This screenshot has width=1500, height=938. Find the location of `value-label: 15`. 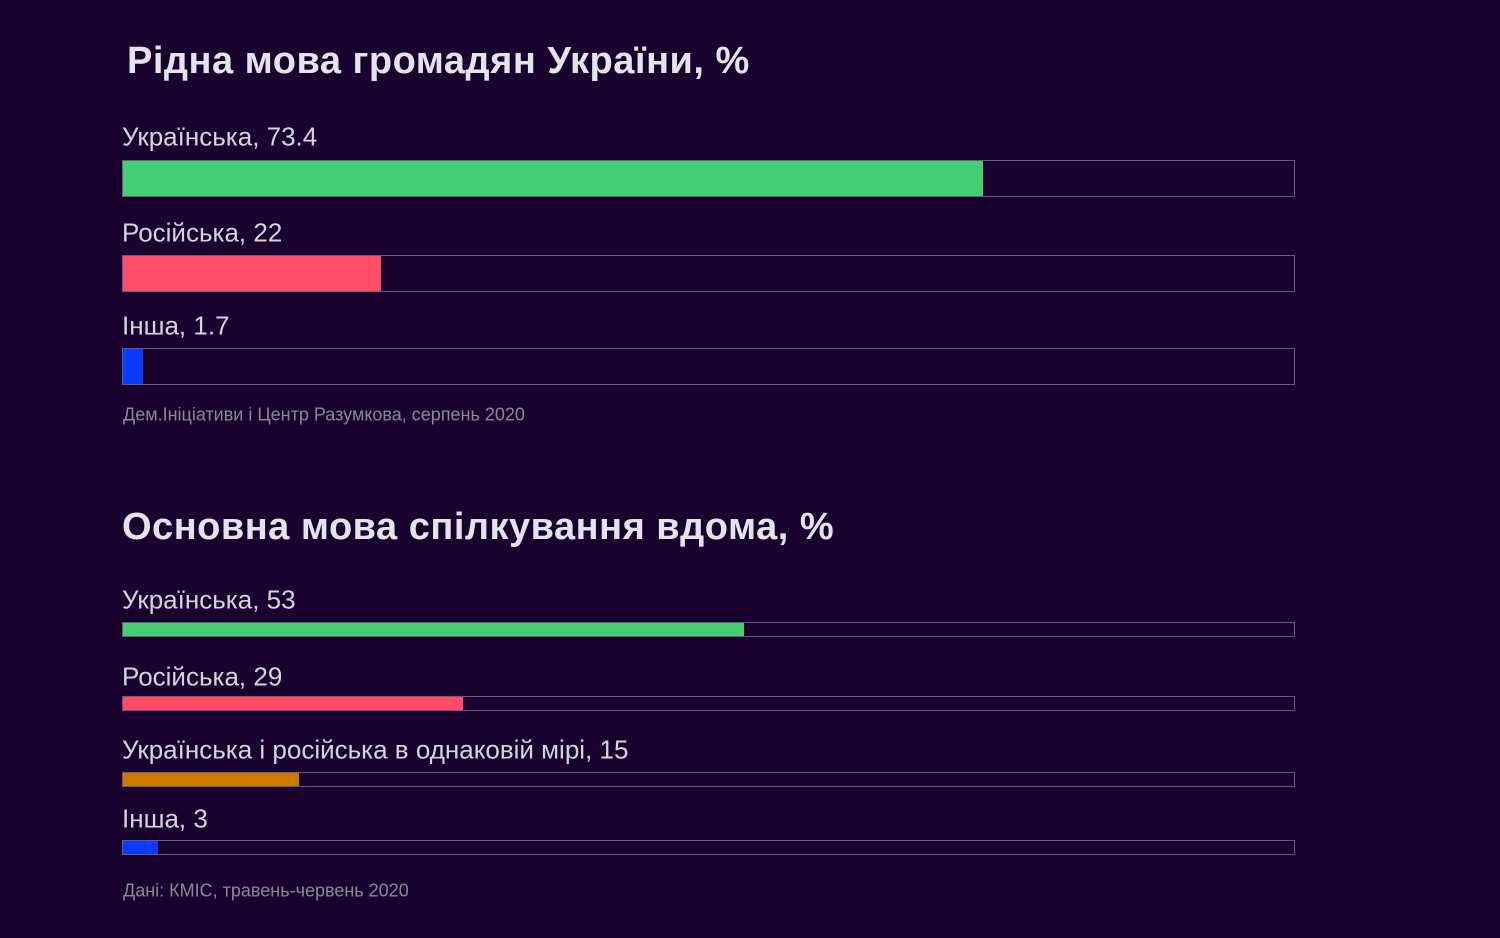

value-label: 15 is located at coordinates (614, 749).